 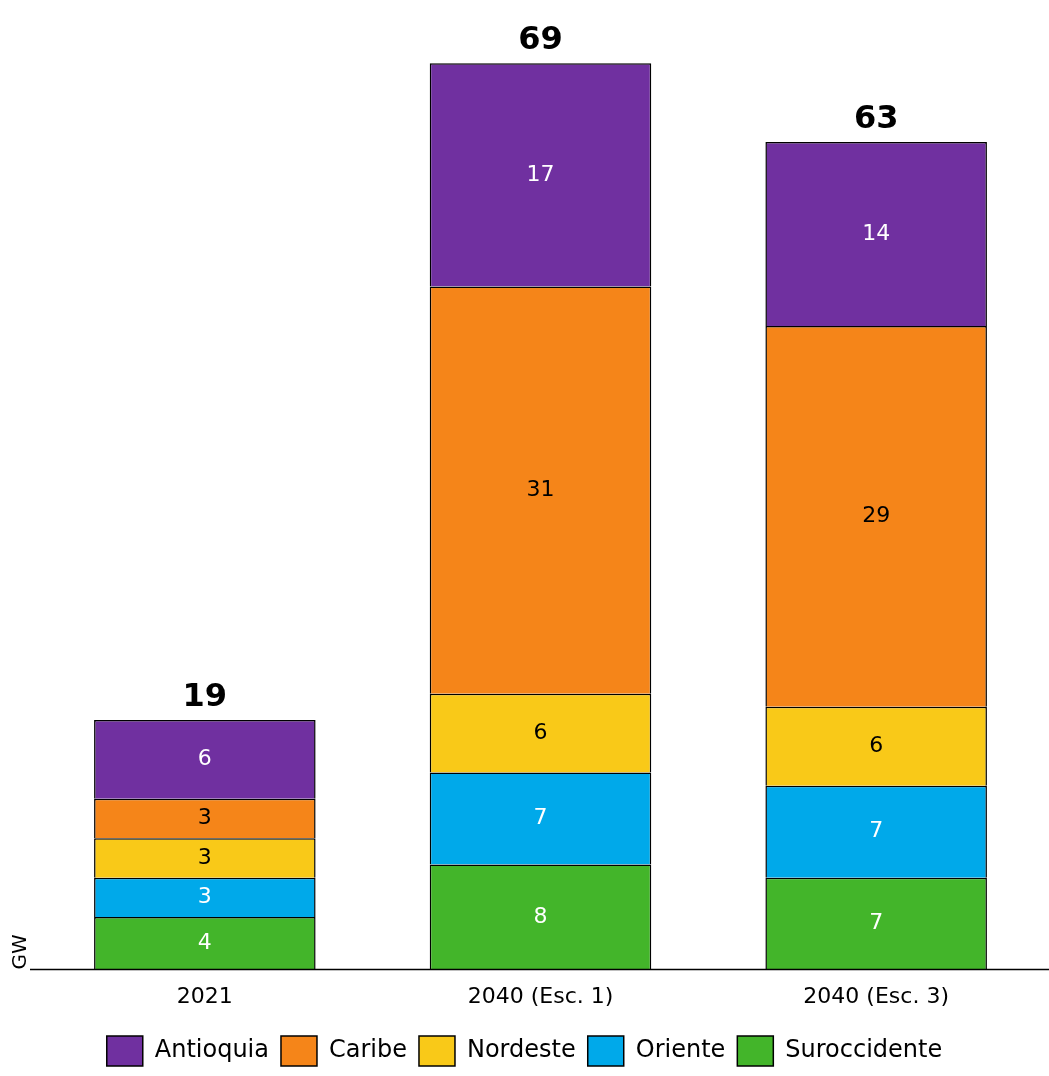 I want to click on total-label: 63, so click(x=876, y=117).